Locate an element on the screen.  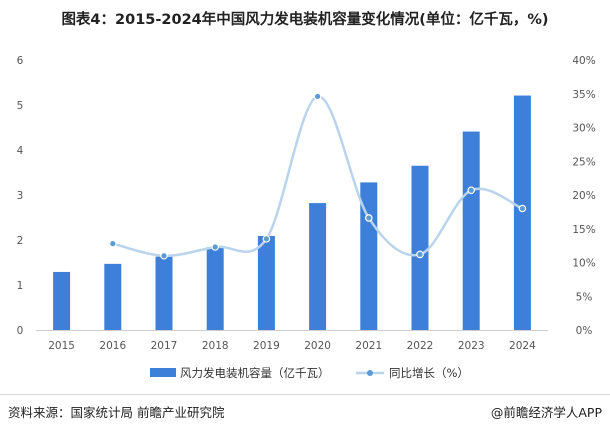
y-left-tick-label: 1 is located at coordinates (20, 286).